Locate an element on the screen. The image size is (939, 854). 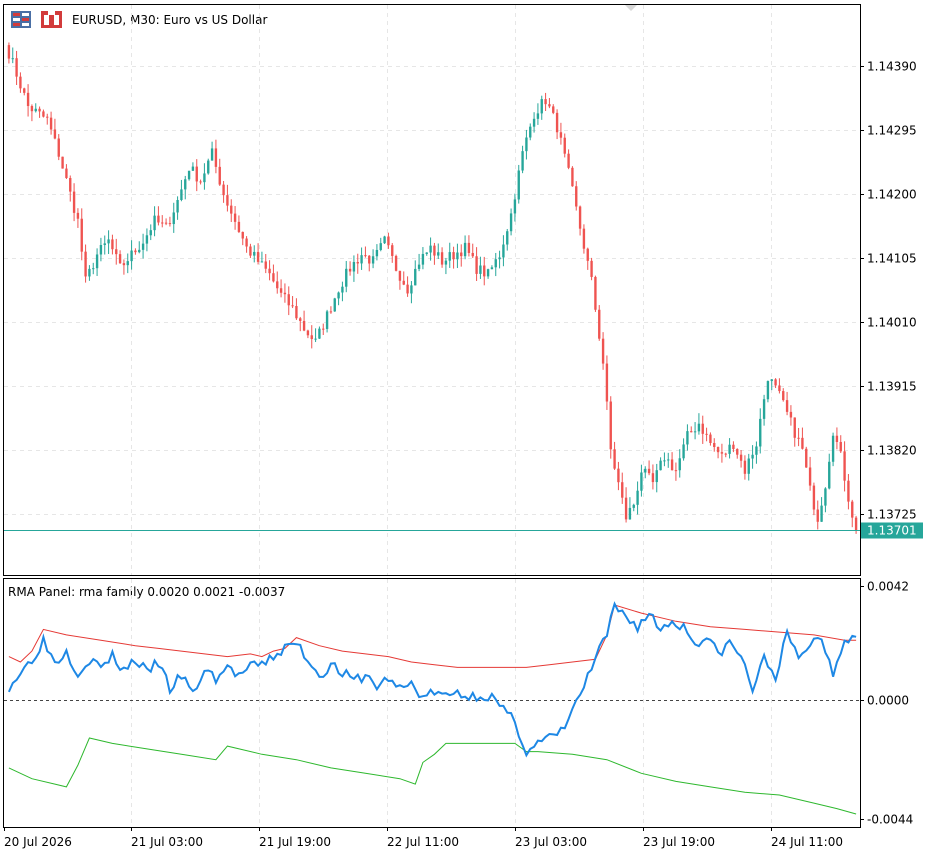
current-price-value: 1.13701 is located at coordinates (892, 531).